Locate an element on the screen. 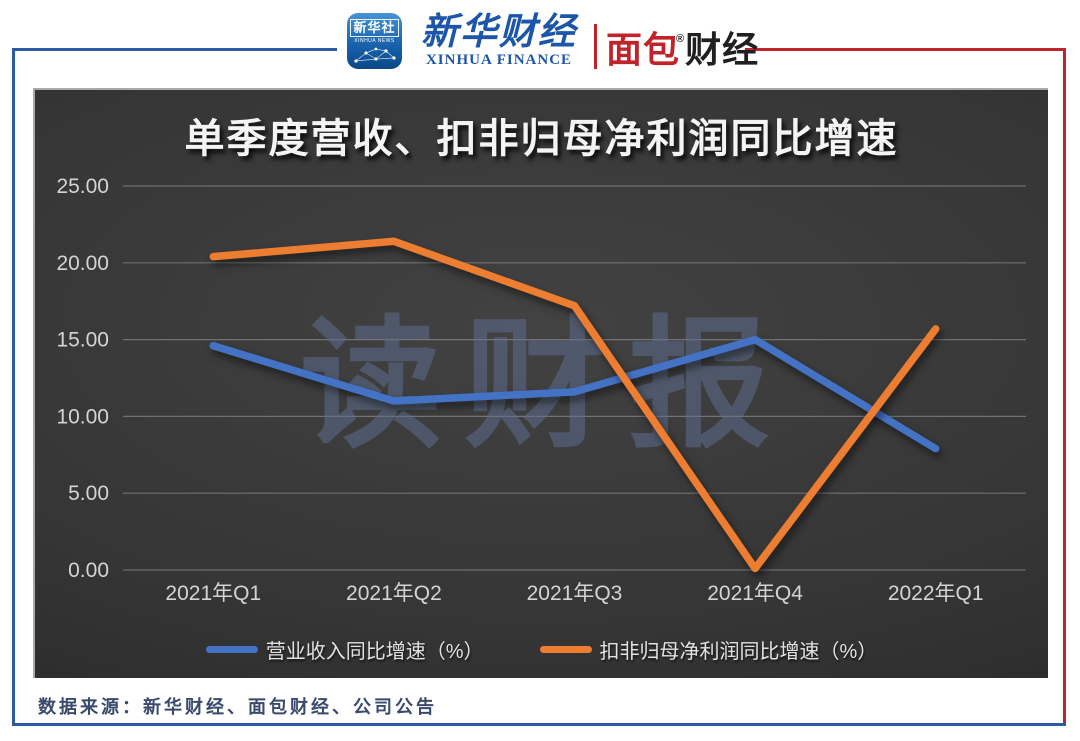 The image size is (1080, 741). xinhua-finance-logo: 新华财经 XINHUA FINANCE is located at coordinates (499, 40).